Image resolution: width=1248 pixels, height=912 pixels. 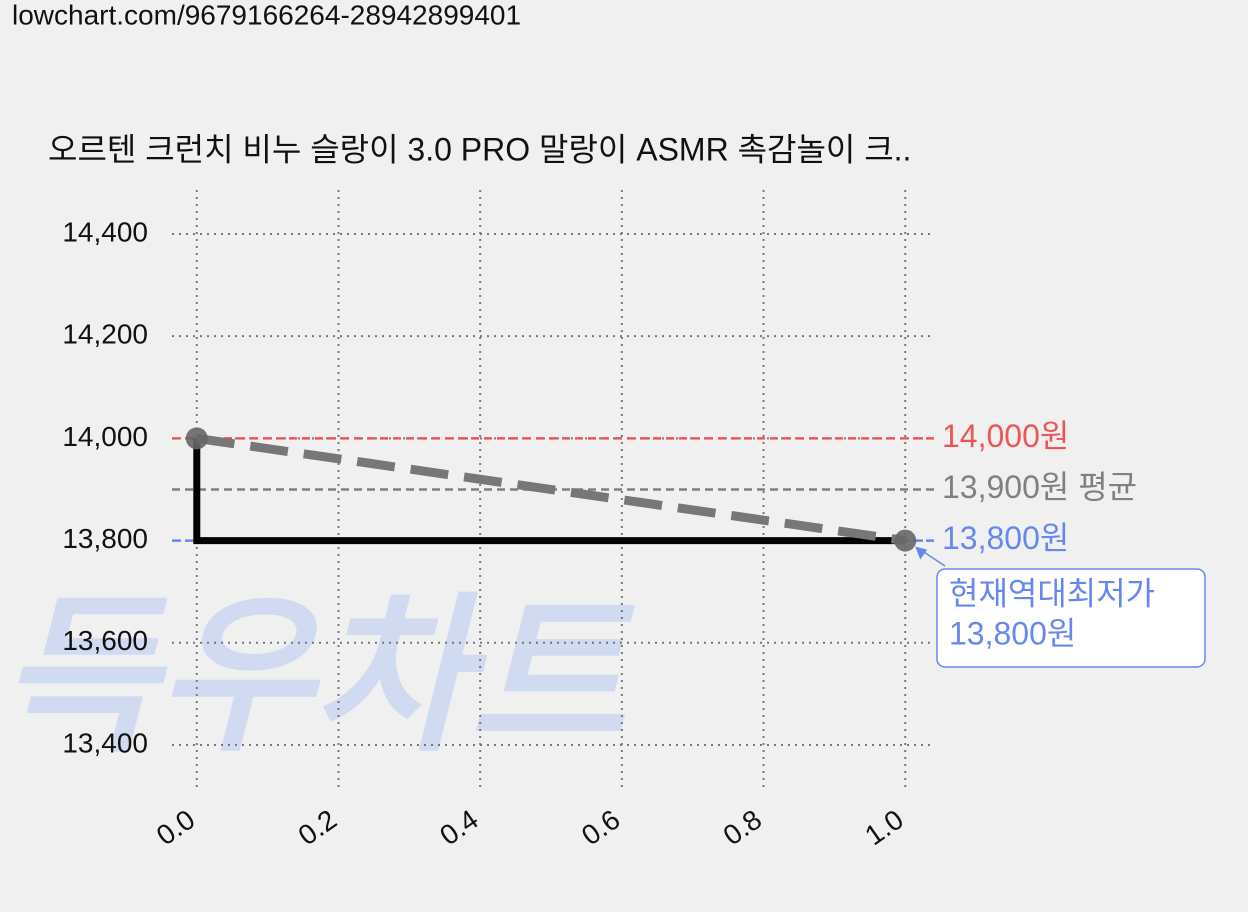 What do you see at coordinates (105, 640) in the screenshot?
I see `y-tick-label: 13,600` at bounding box center [105, 640].